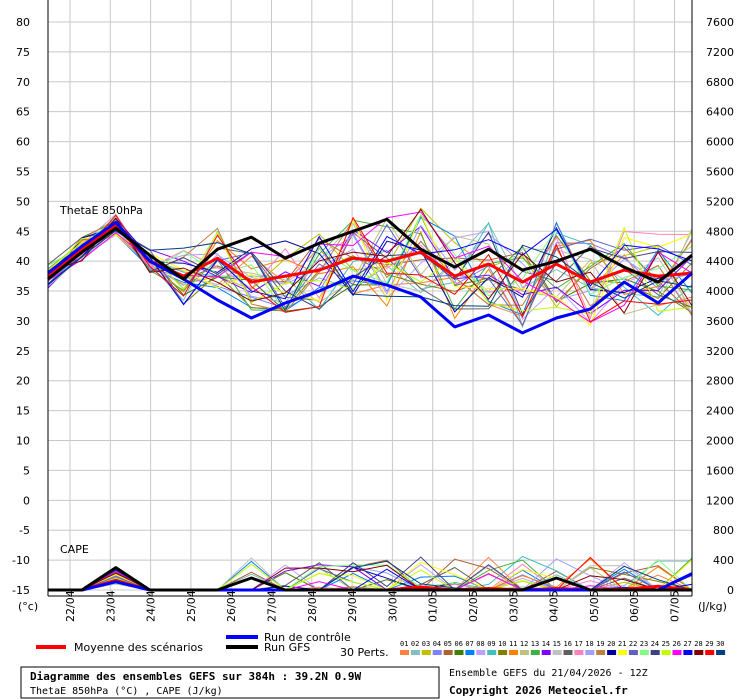 The height and width of the screenshot is (700, 740). I want to click on pert-number: 22, so click(633, 644).